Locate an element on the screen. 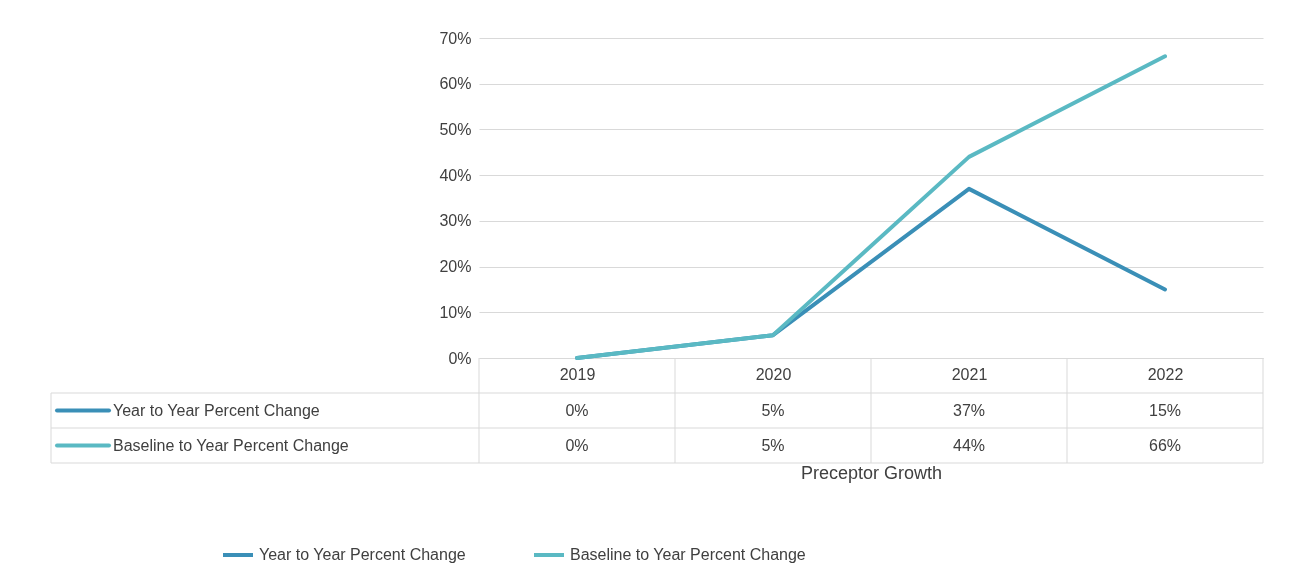 This screenshot has width=1295, height=583. x-tick-label: 2020 is located at coordinates (773, 374).